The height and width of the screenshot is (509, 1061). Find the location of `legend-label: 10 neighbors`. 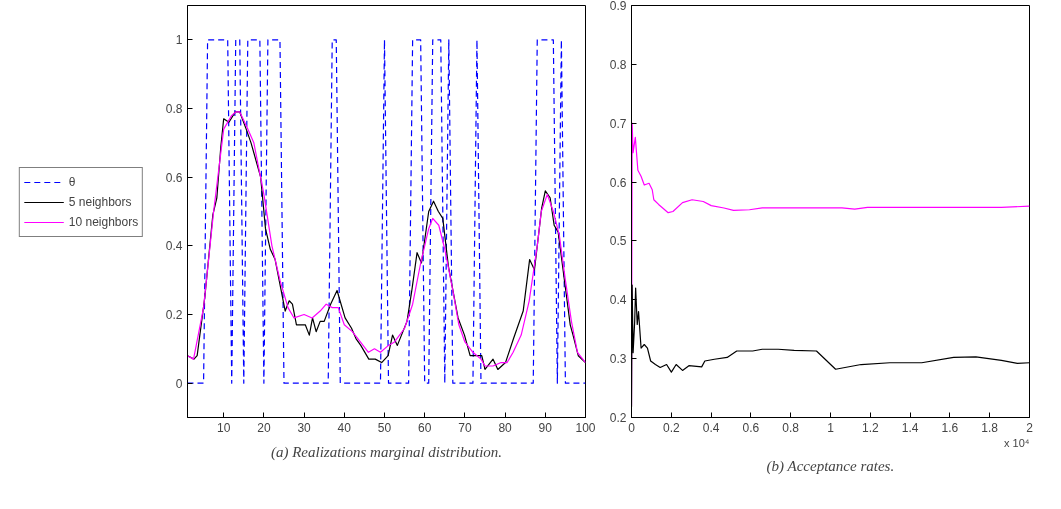

legend-label: 10 neighbors is located at coordinates (103, 222).